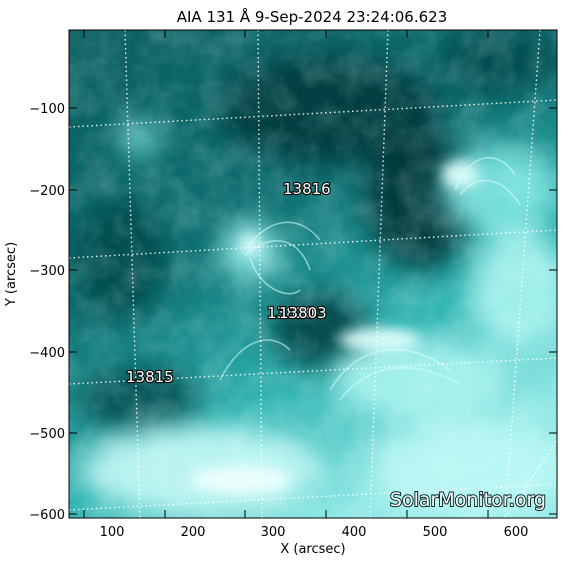 The height and width of the screenshot is (564, 564). What do you see at coordinates (47, 434) in the screenshot?
I see `y-tick-label: −500` at bounding box center [47, 434].